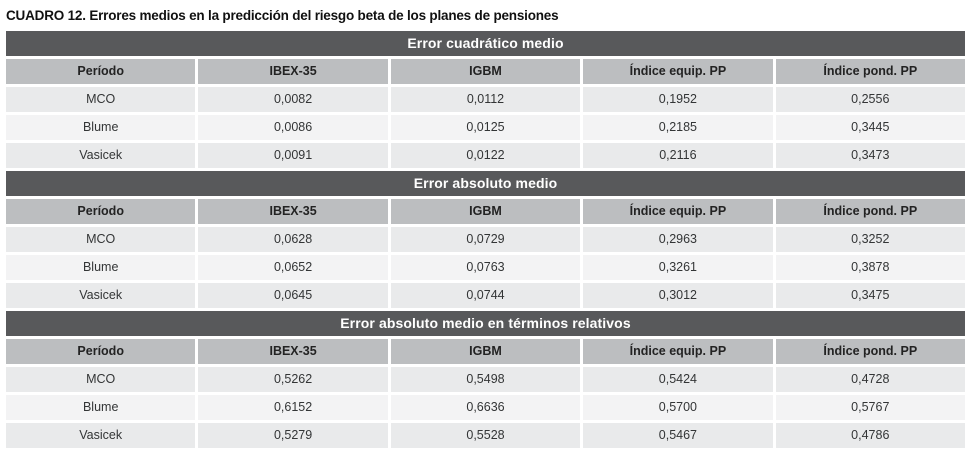  Describe the element at coordinates (293, 127) in the screenshot. I see `table-cell: 0,0086` at that location.